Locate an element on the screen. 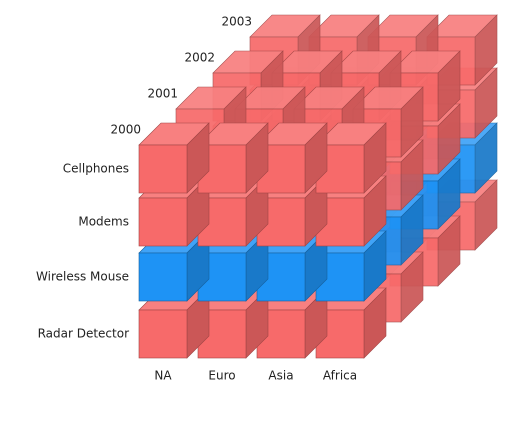  row-label: Wireless Mouse is located at coordinates (82, 277).